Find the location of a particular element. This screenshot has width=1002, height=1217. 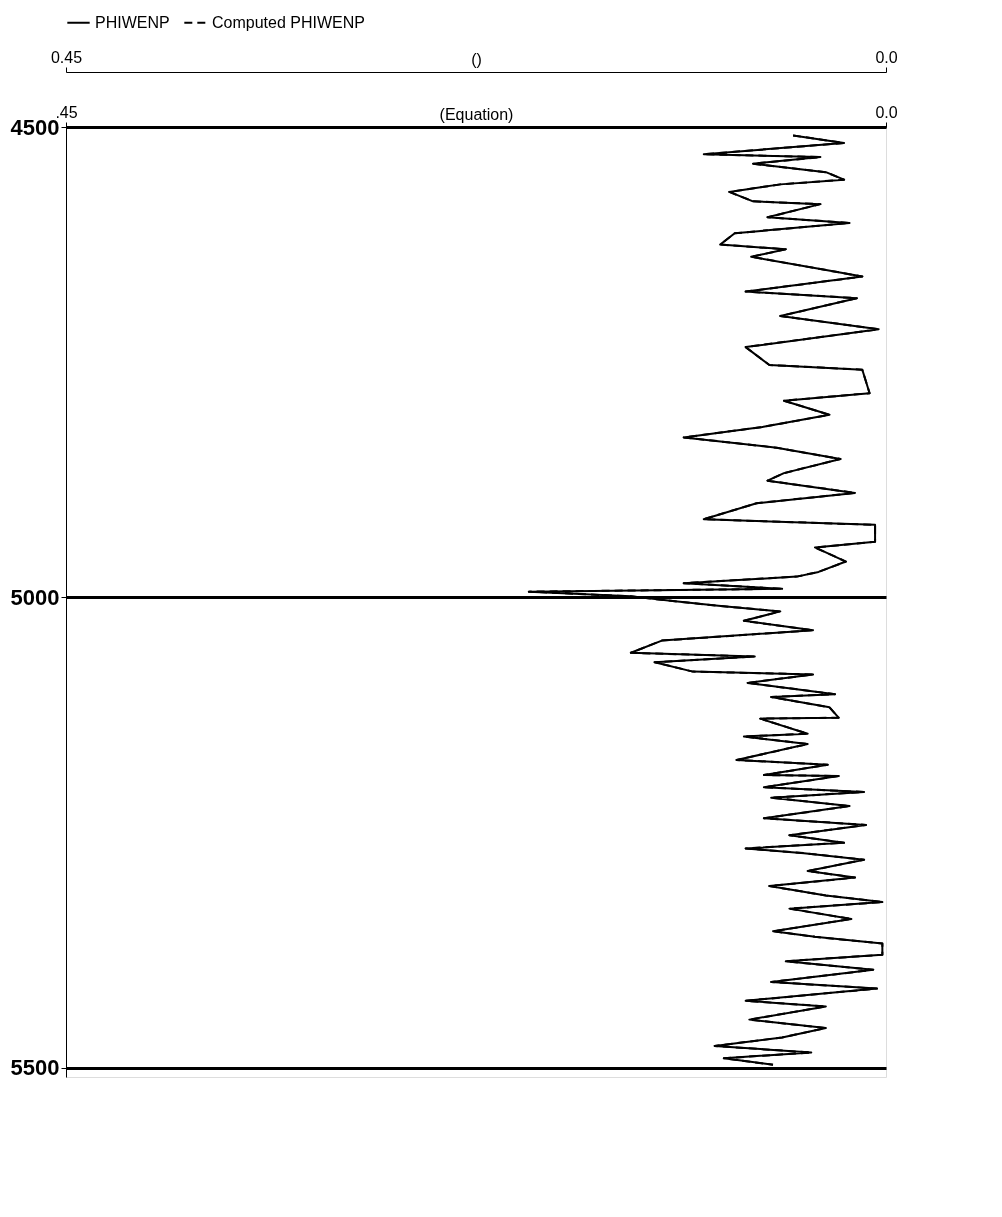

x-axis-title: () is located at coordinates (476, 59).